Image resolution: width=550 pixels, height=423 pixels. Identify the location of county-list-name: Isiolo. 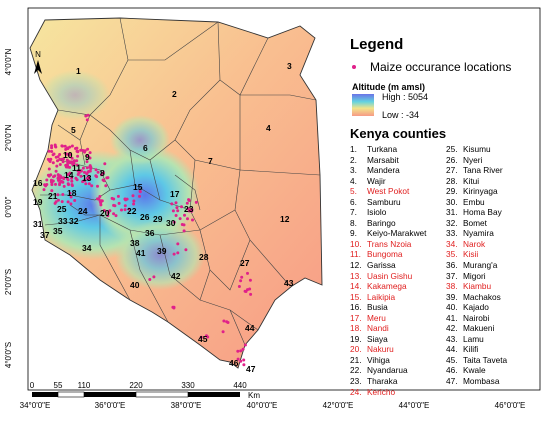
(377, 212).